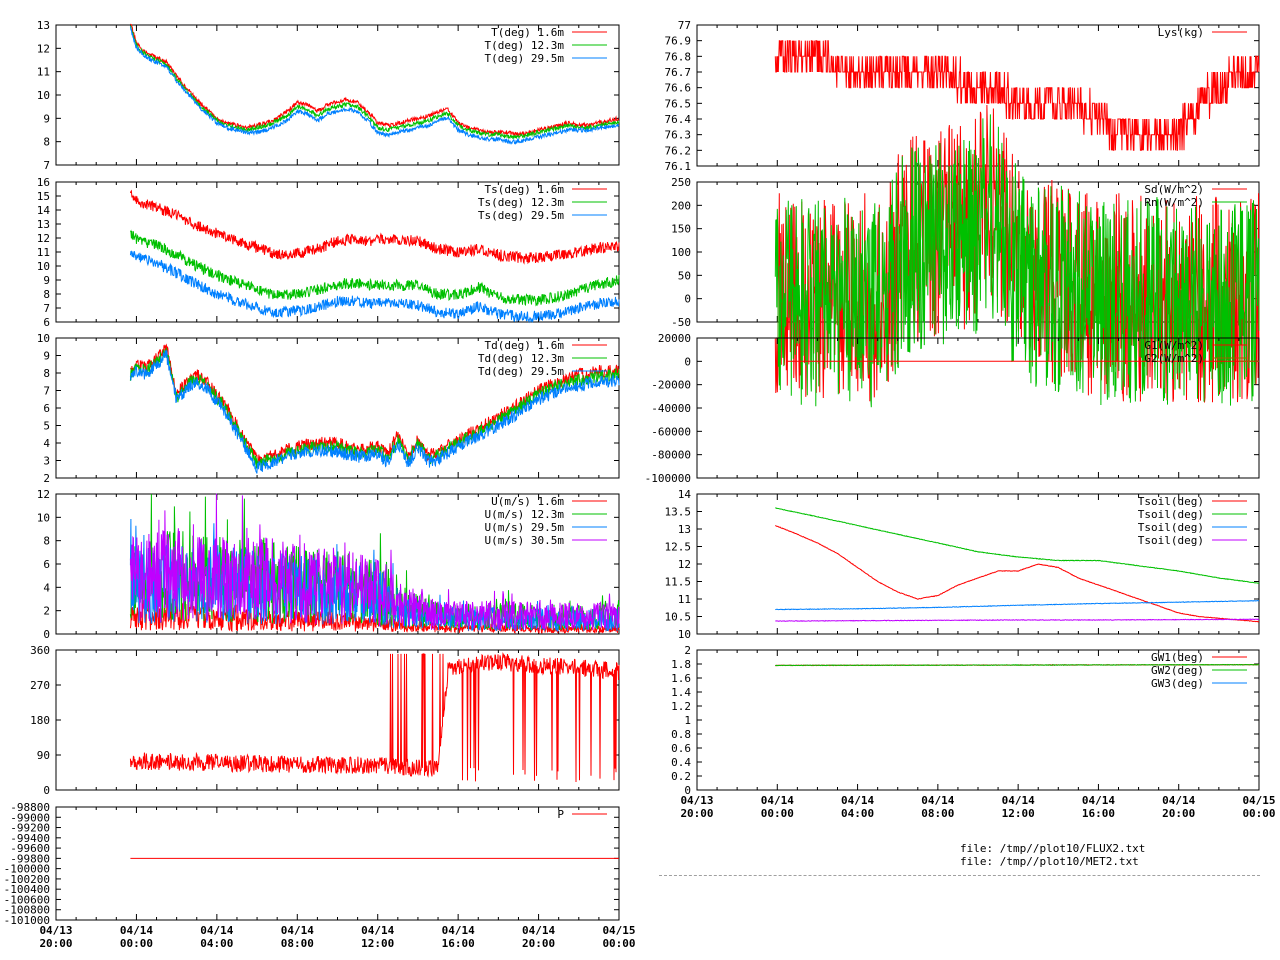 This screenshot has width=1280, height=960. I want to click on y-tick-label: 1, so click(687, 720).